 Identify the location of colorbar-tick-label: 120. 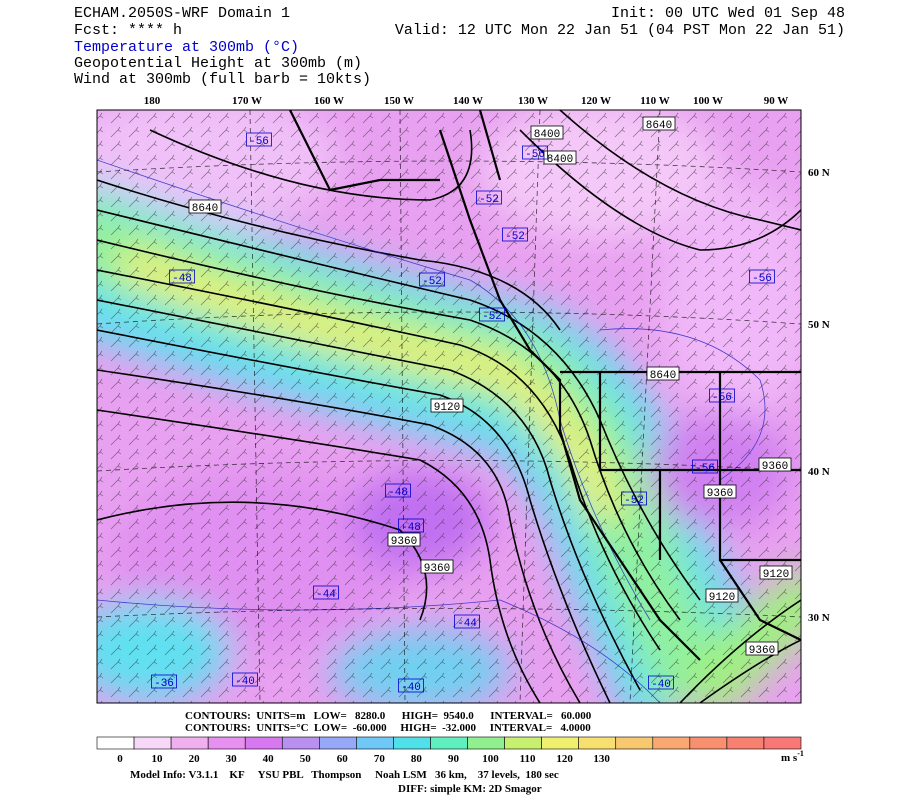
(564, 759).